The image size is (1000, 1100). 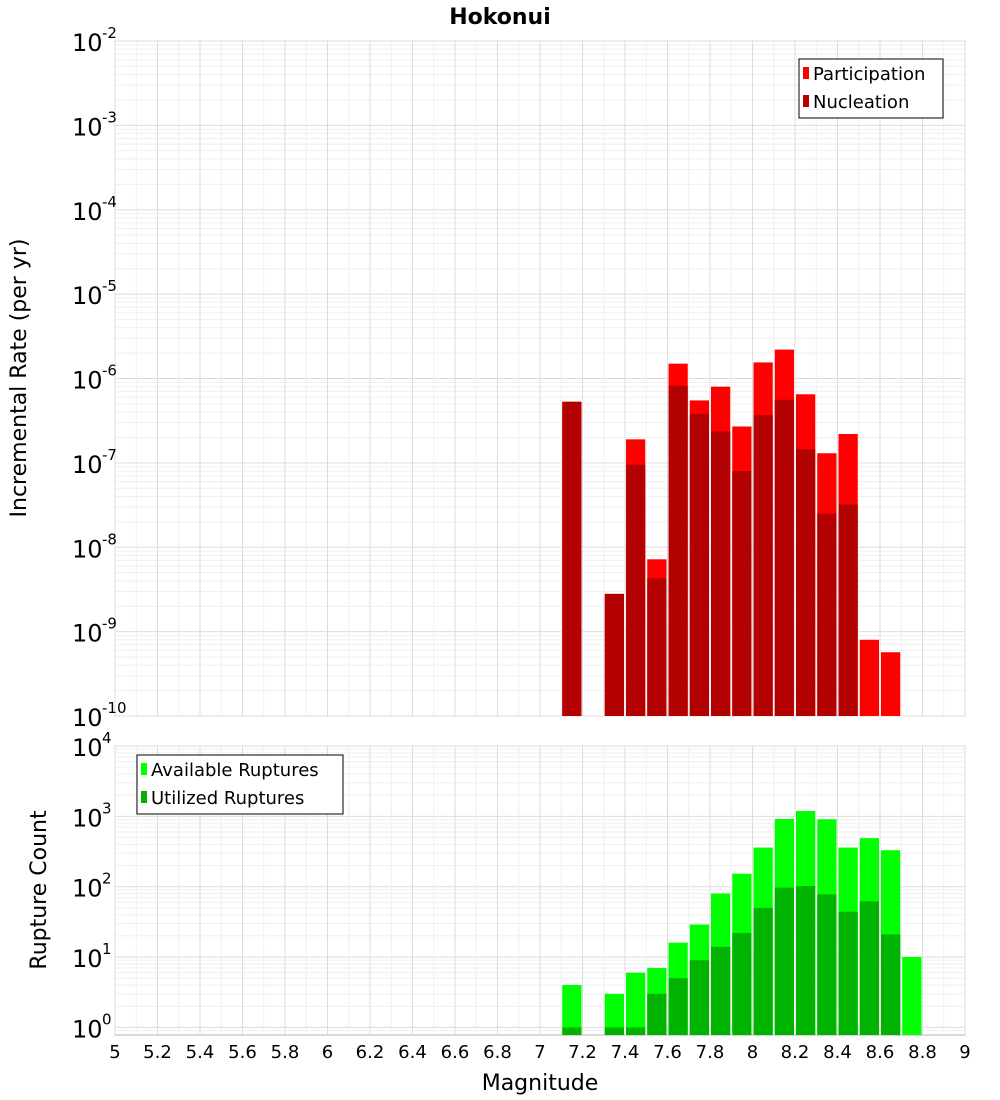 I want to click on x-tick-label: 8.2, so click(x=795, y=1052).